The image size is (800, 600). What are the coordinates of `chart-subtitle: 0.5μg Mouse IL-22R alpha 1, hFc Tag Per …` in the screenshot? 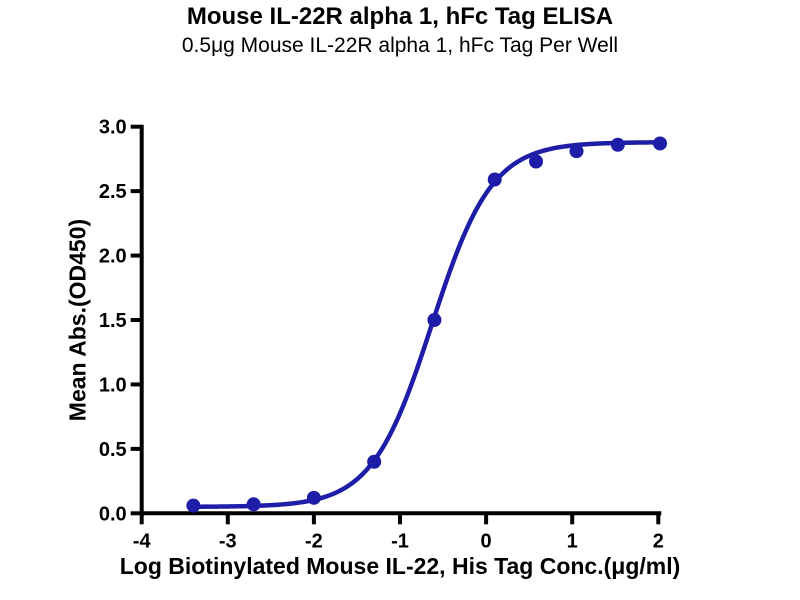 It's located at (400, 45).